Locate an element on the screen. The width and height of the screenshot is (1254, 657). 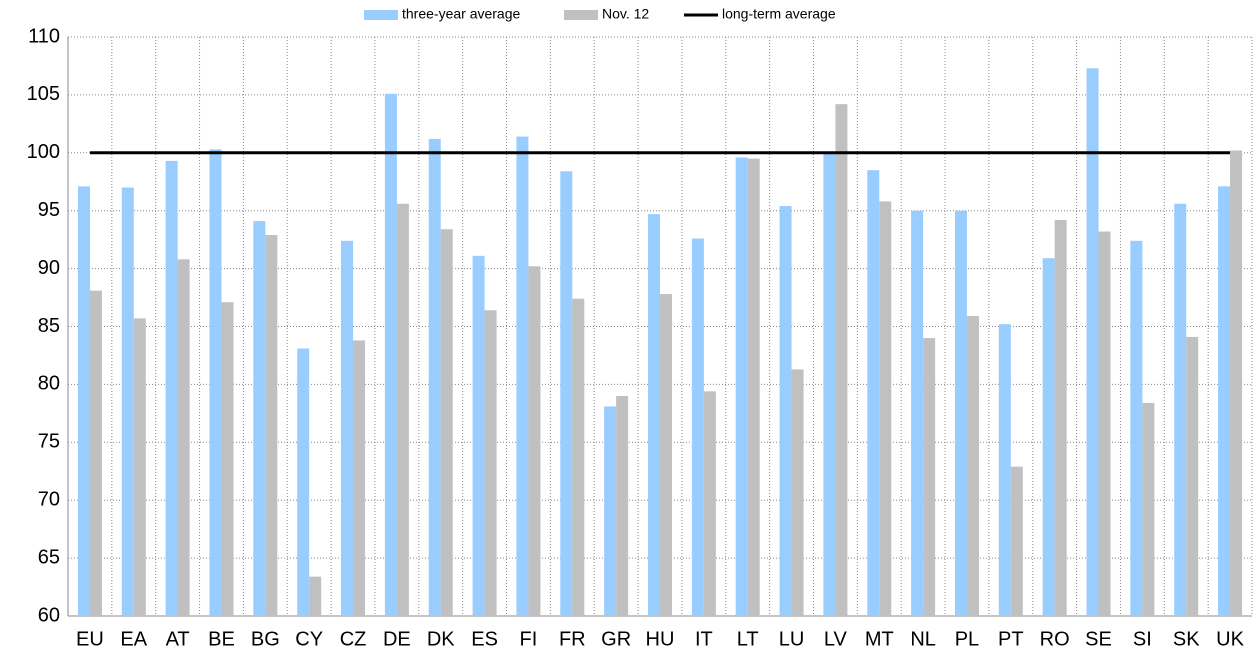
y-tick-label: 60 is located at coordinates (49, 615).